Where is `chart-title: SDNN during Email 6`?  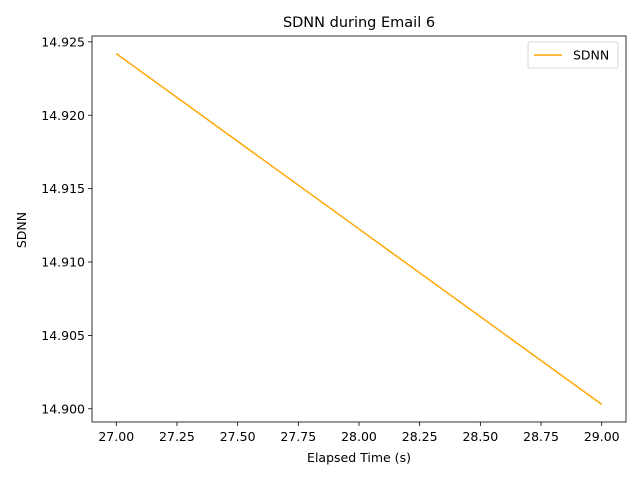 chart-title: SDNN during Email 6 is located at coordinates (359, 23).